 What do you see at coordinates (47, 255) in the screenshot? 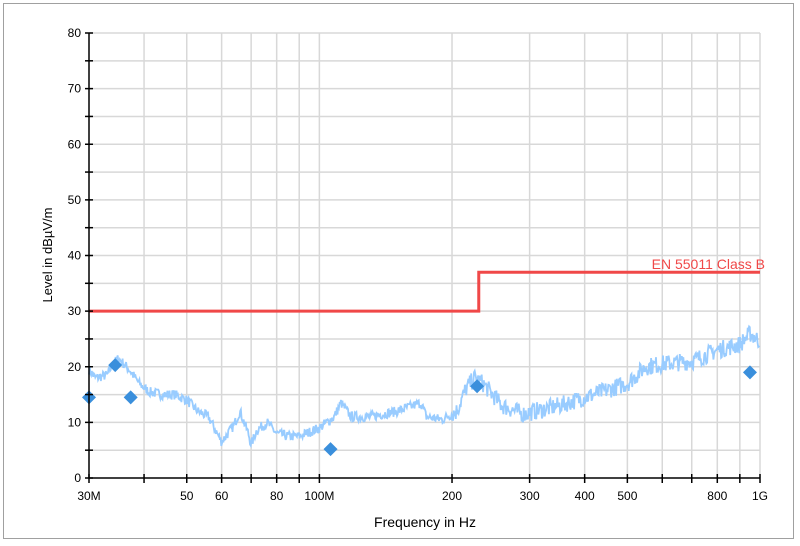
I see `y-axis-label: Level in dBµV/m` at bounding box center [47, 255].